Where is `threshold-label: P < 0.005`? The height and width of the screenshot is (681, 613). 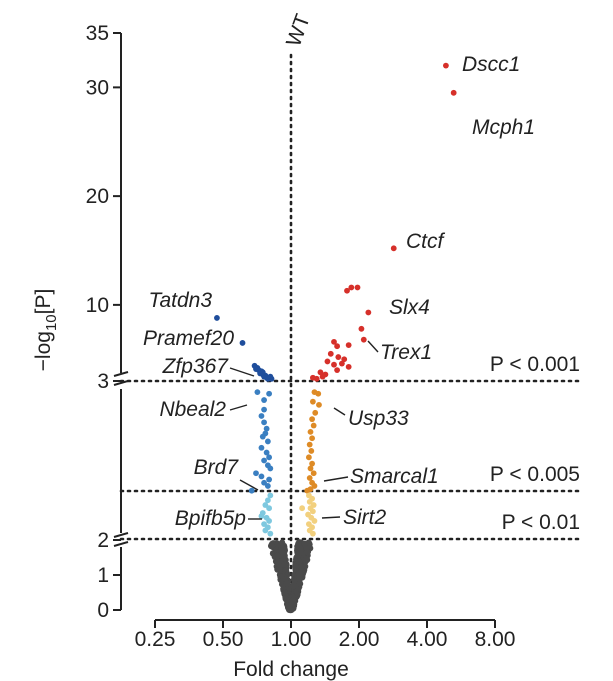 threshold-label: P < 0.005 is located at coordinates (535, 474).